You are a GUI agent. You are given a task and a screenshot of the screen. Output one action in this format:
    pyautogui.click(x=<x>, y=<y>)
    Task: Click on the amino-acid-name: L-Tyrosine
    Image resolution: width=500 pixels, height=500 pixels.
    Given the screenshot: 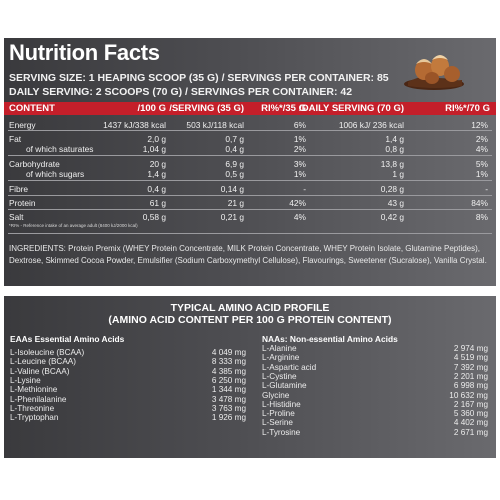 What is the action you would take?
    pyautogui.click(x=281, y=432)
    